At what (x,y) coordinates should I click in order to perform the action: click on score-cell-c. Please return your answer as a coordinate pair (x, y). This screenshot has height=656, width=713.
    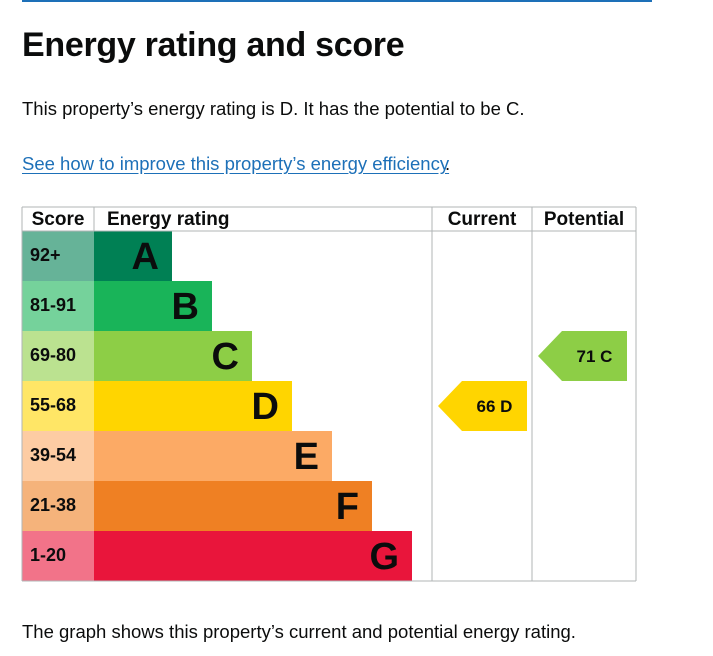
    Looking at the image, I should click on (58, 356).